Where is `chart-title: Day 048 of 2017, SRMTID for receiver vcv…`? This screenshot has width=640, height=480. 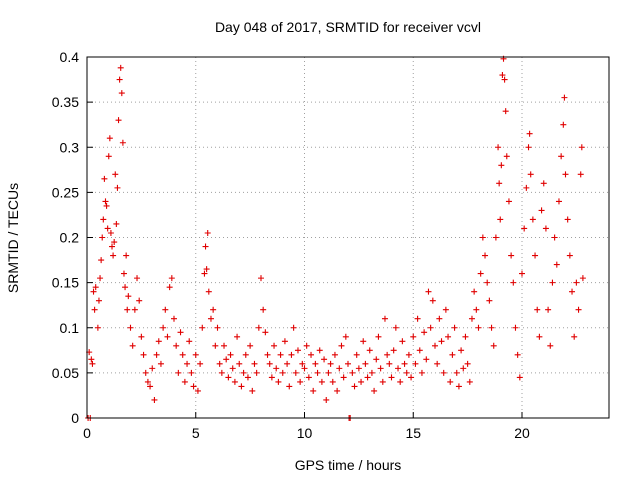
chart-title: Day 048 of 2017, SRMTID for receiver vcv… is located at coordinates (348, 27).